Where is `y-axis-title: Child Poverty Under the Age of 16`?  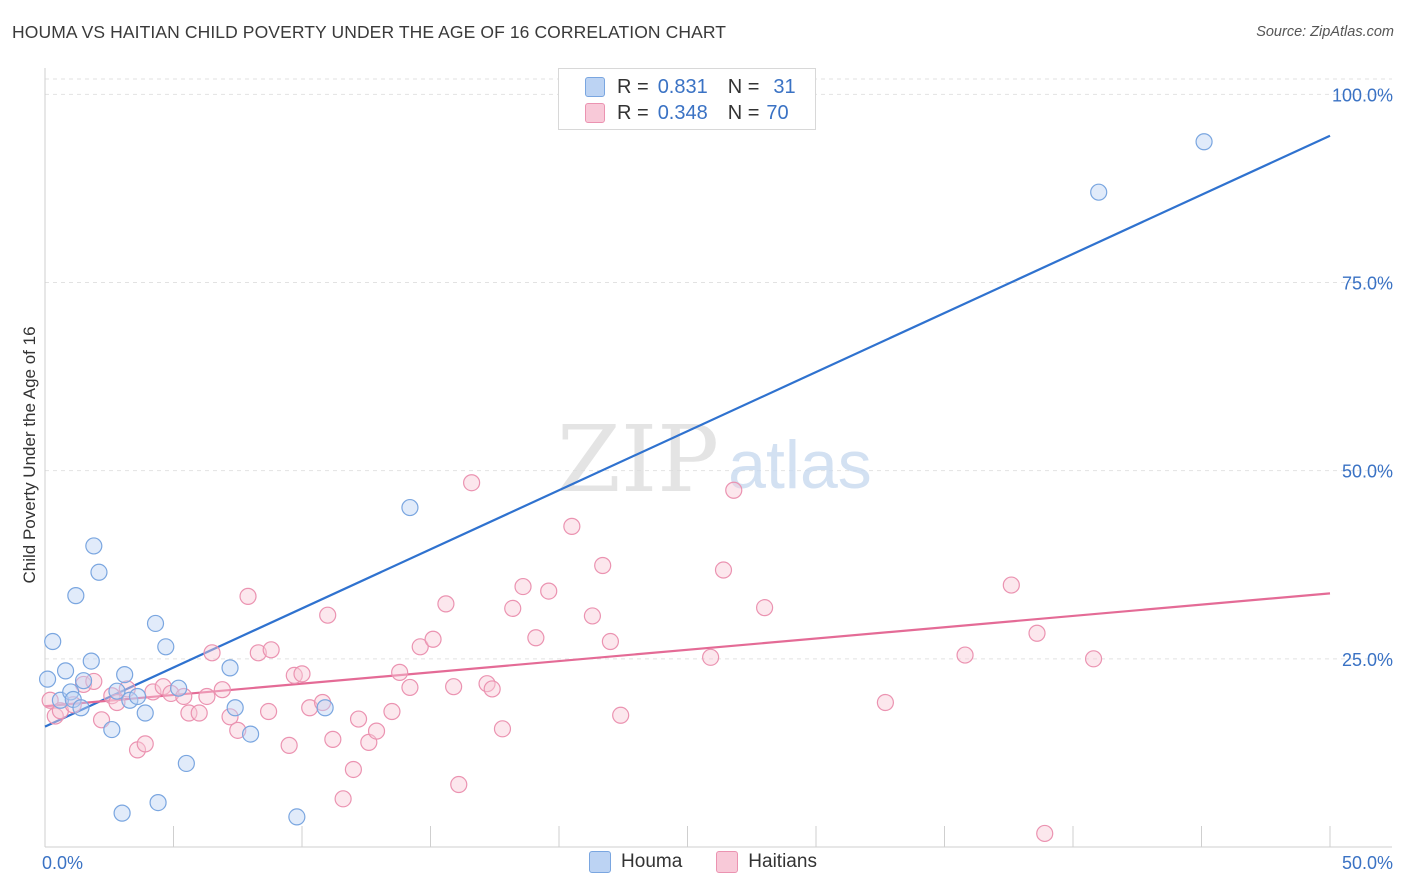
y-axis-title: Child Poverty Under the Age of 16 is located at coordinates (29, 454).